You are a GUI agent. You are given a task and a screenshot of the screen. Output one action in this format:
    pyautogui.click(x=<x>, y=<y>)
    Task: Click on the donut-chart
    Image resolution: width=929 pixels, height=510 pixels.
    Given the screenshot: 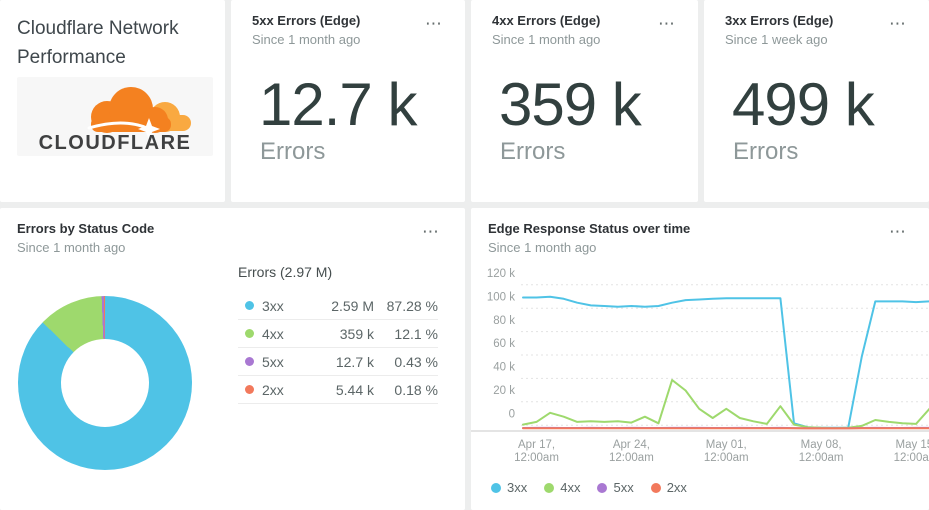 What is the action you would take?
    pyautogui.click(x=105, y=383)
    